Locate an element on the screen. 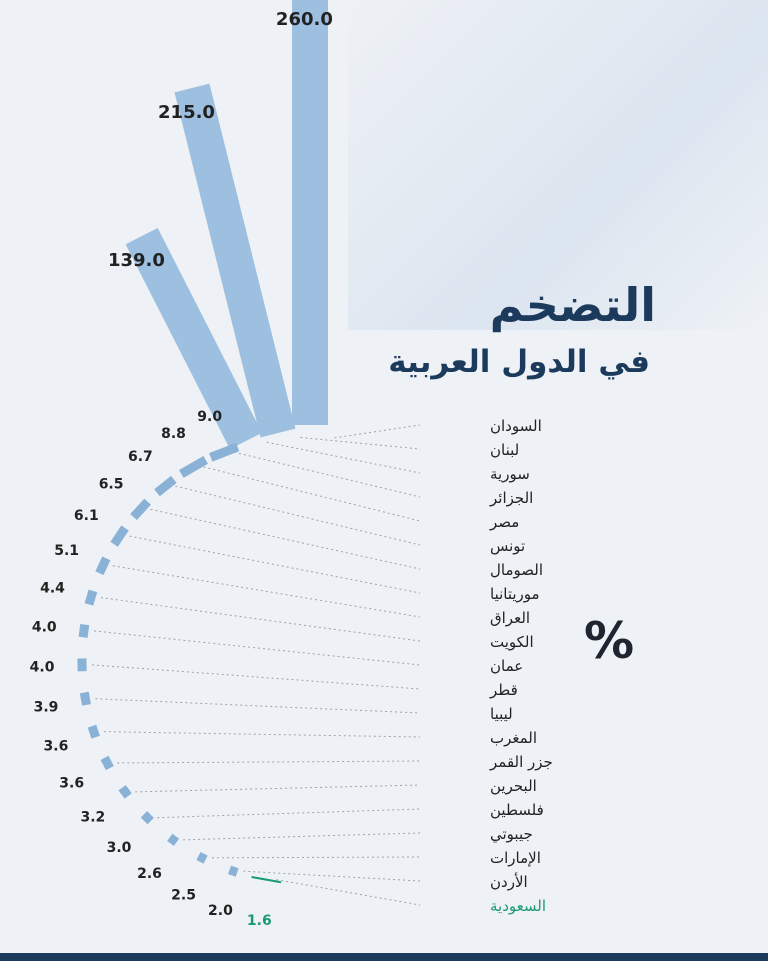 This screenshot has height=961, width=768. value-label: 260.0 is located at coordinates (304, 19).